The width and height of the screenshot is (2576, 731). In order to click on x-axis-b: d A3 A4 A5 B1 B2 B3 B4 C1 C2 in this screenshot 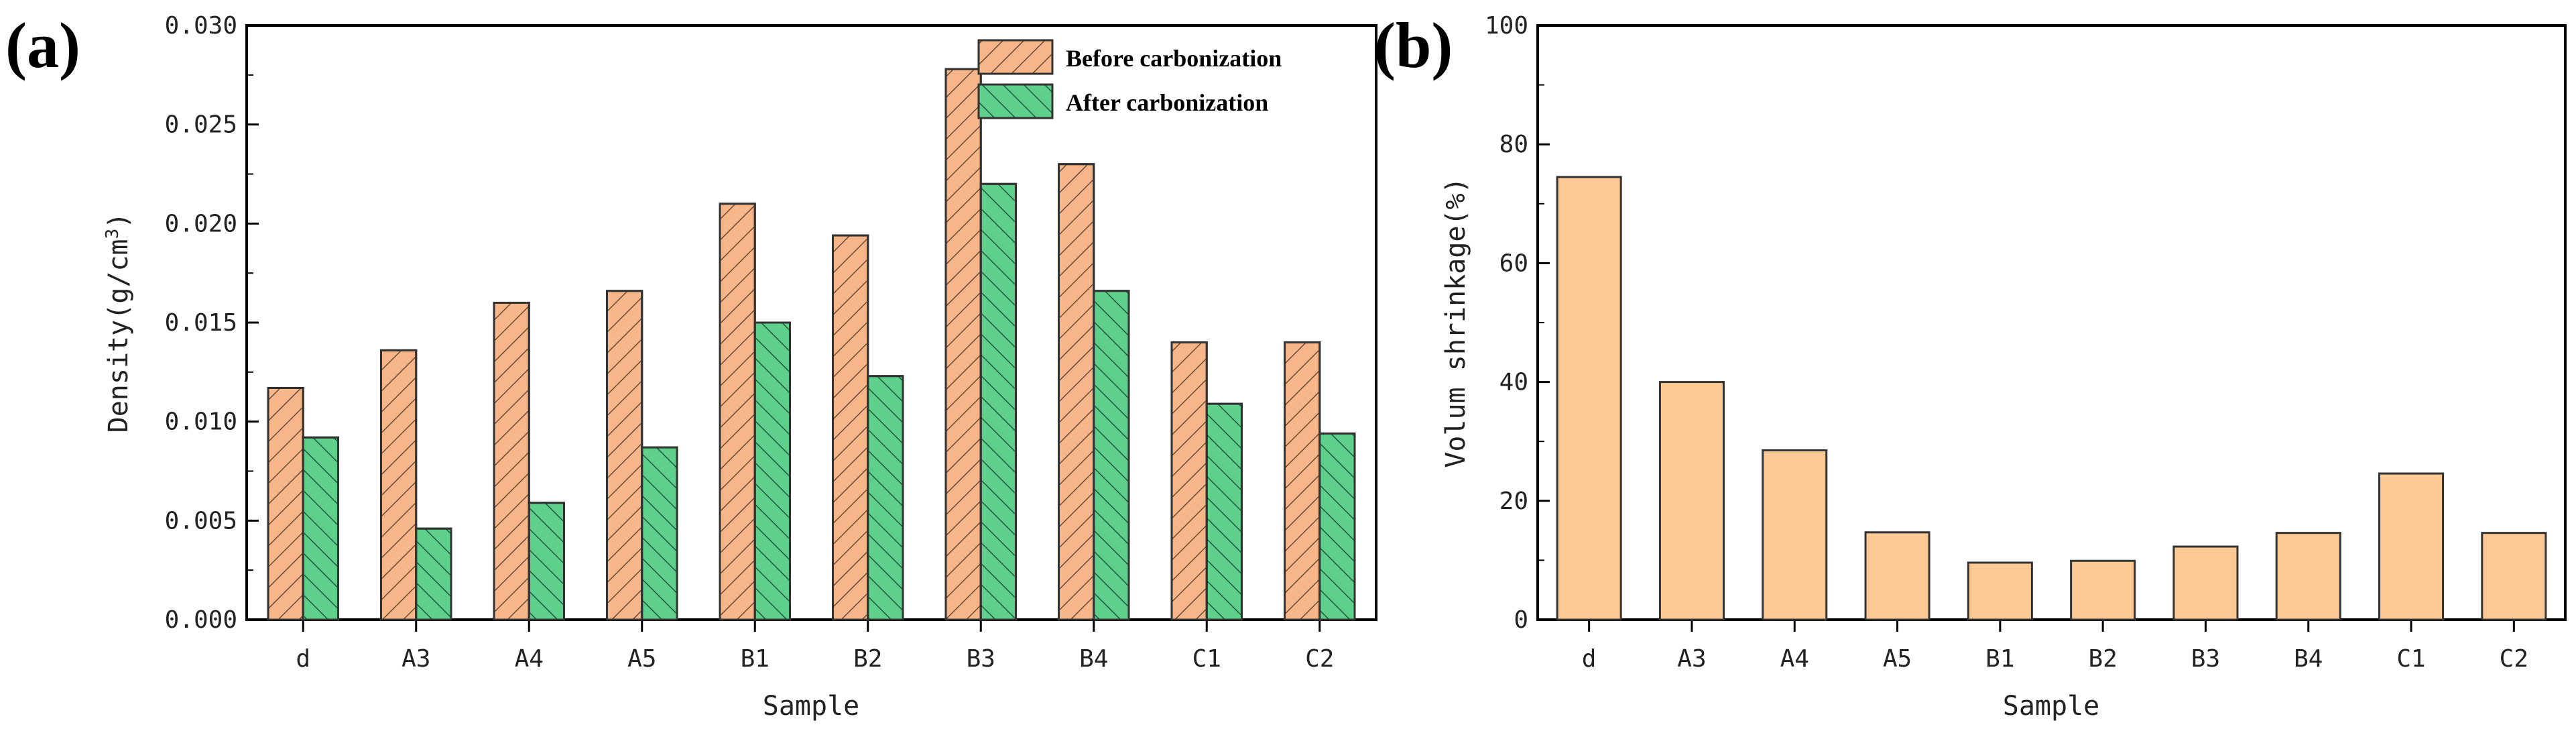, I will do `click(2055, 646)`.